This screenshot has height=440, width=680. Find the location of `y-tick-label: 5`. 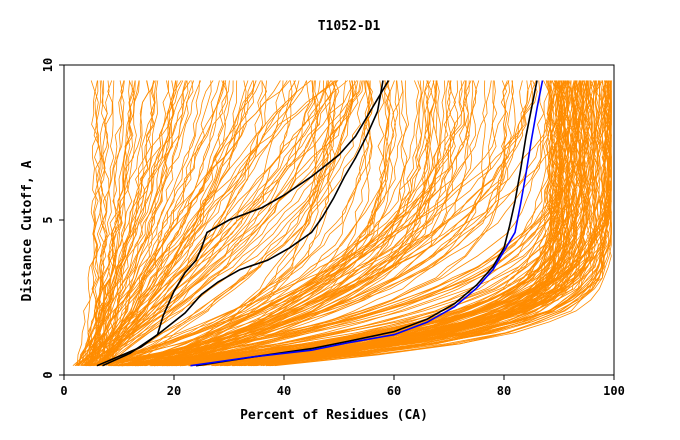

y-tick-label: 5 is located at coordinates (48, 219).